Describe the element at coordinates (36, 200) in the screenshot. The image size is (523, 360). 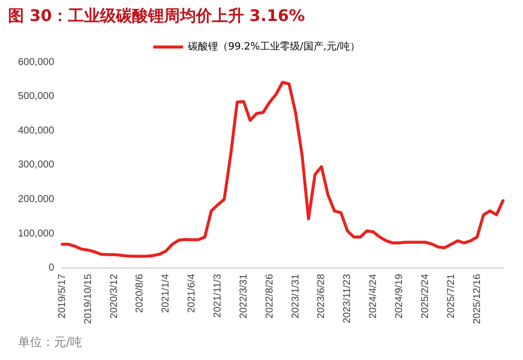
I see `y-tick-label: 200,000` at that location.